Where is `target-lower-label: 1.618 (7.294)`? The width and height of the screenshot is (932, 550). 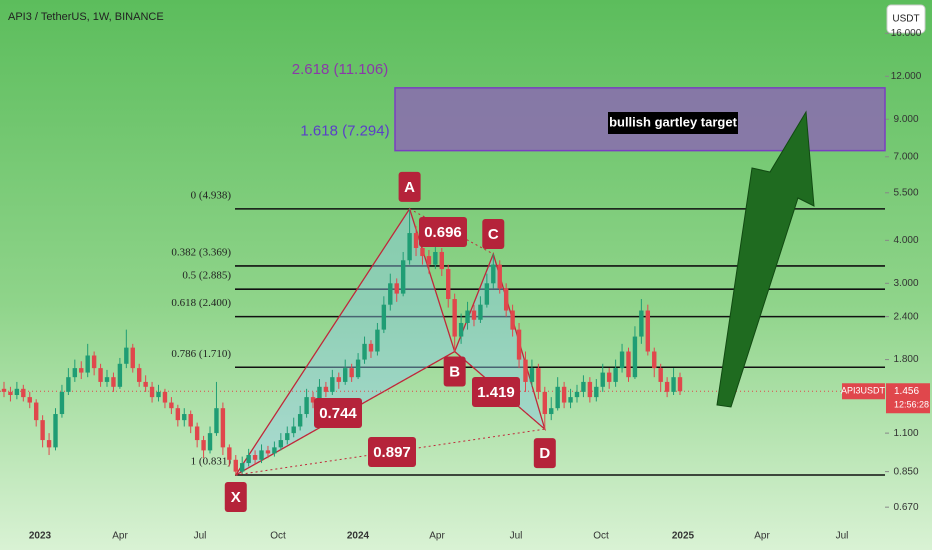
target-lower-label: 1.618 (7.294) is located at coordinates (344, 131).